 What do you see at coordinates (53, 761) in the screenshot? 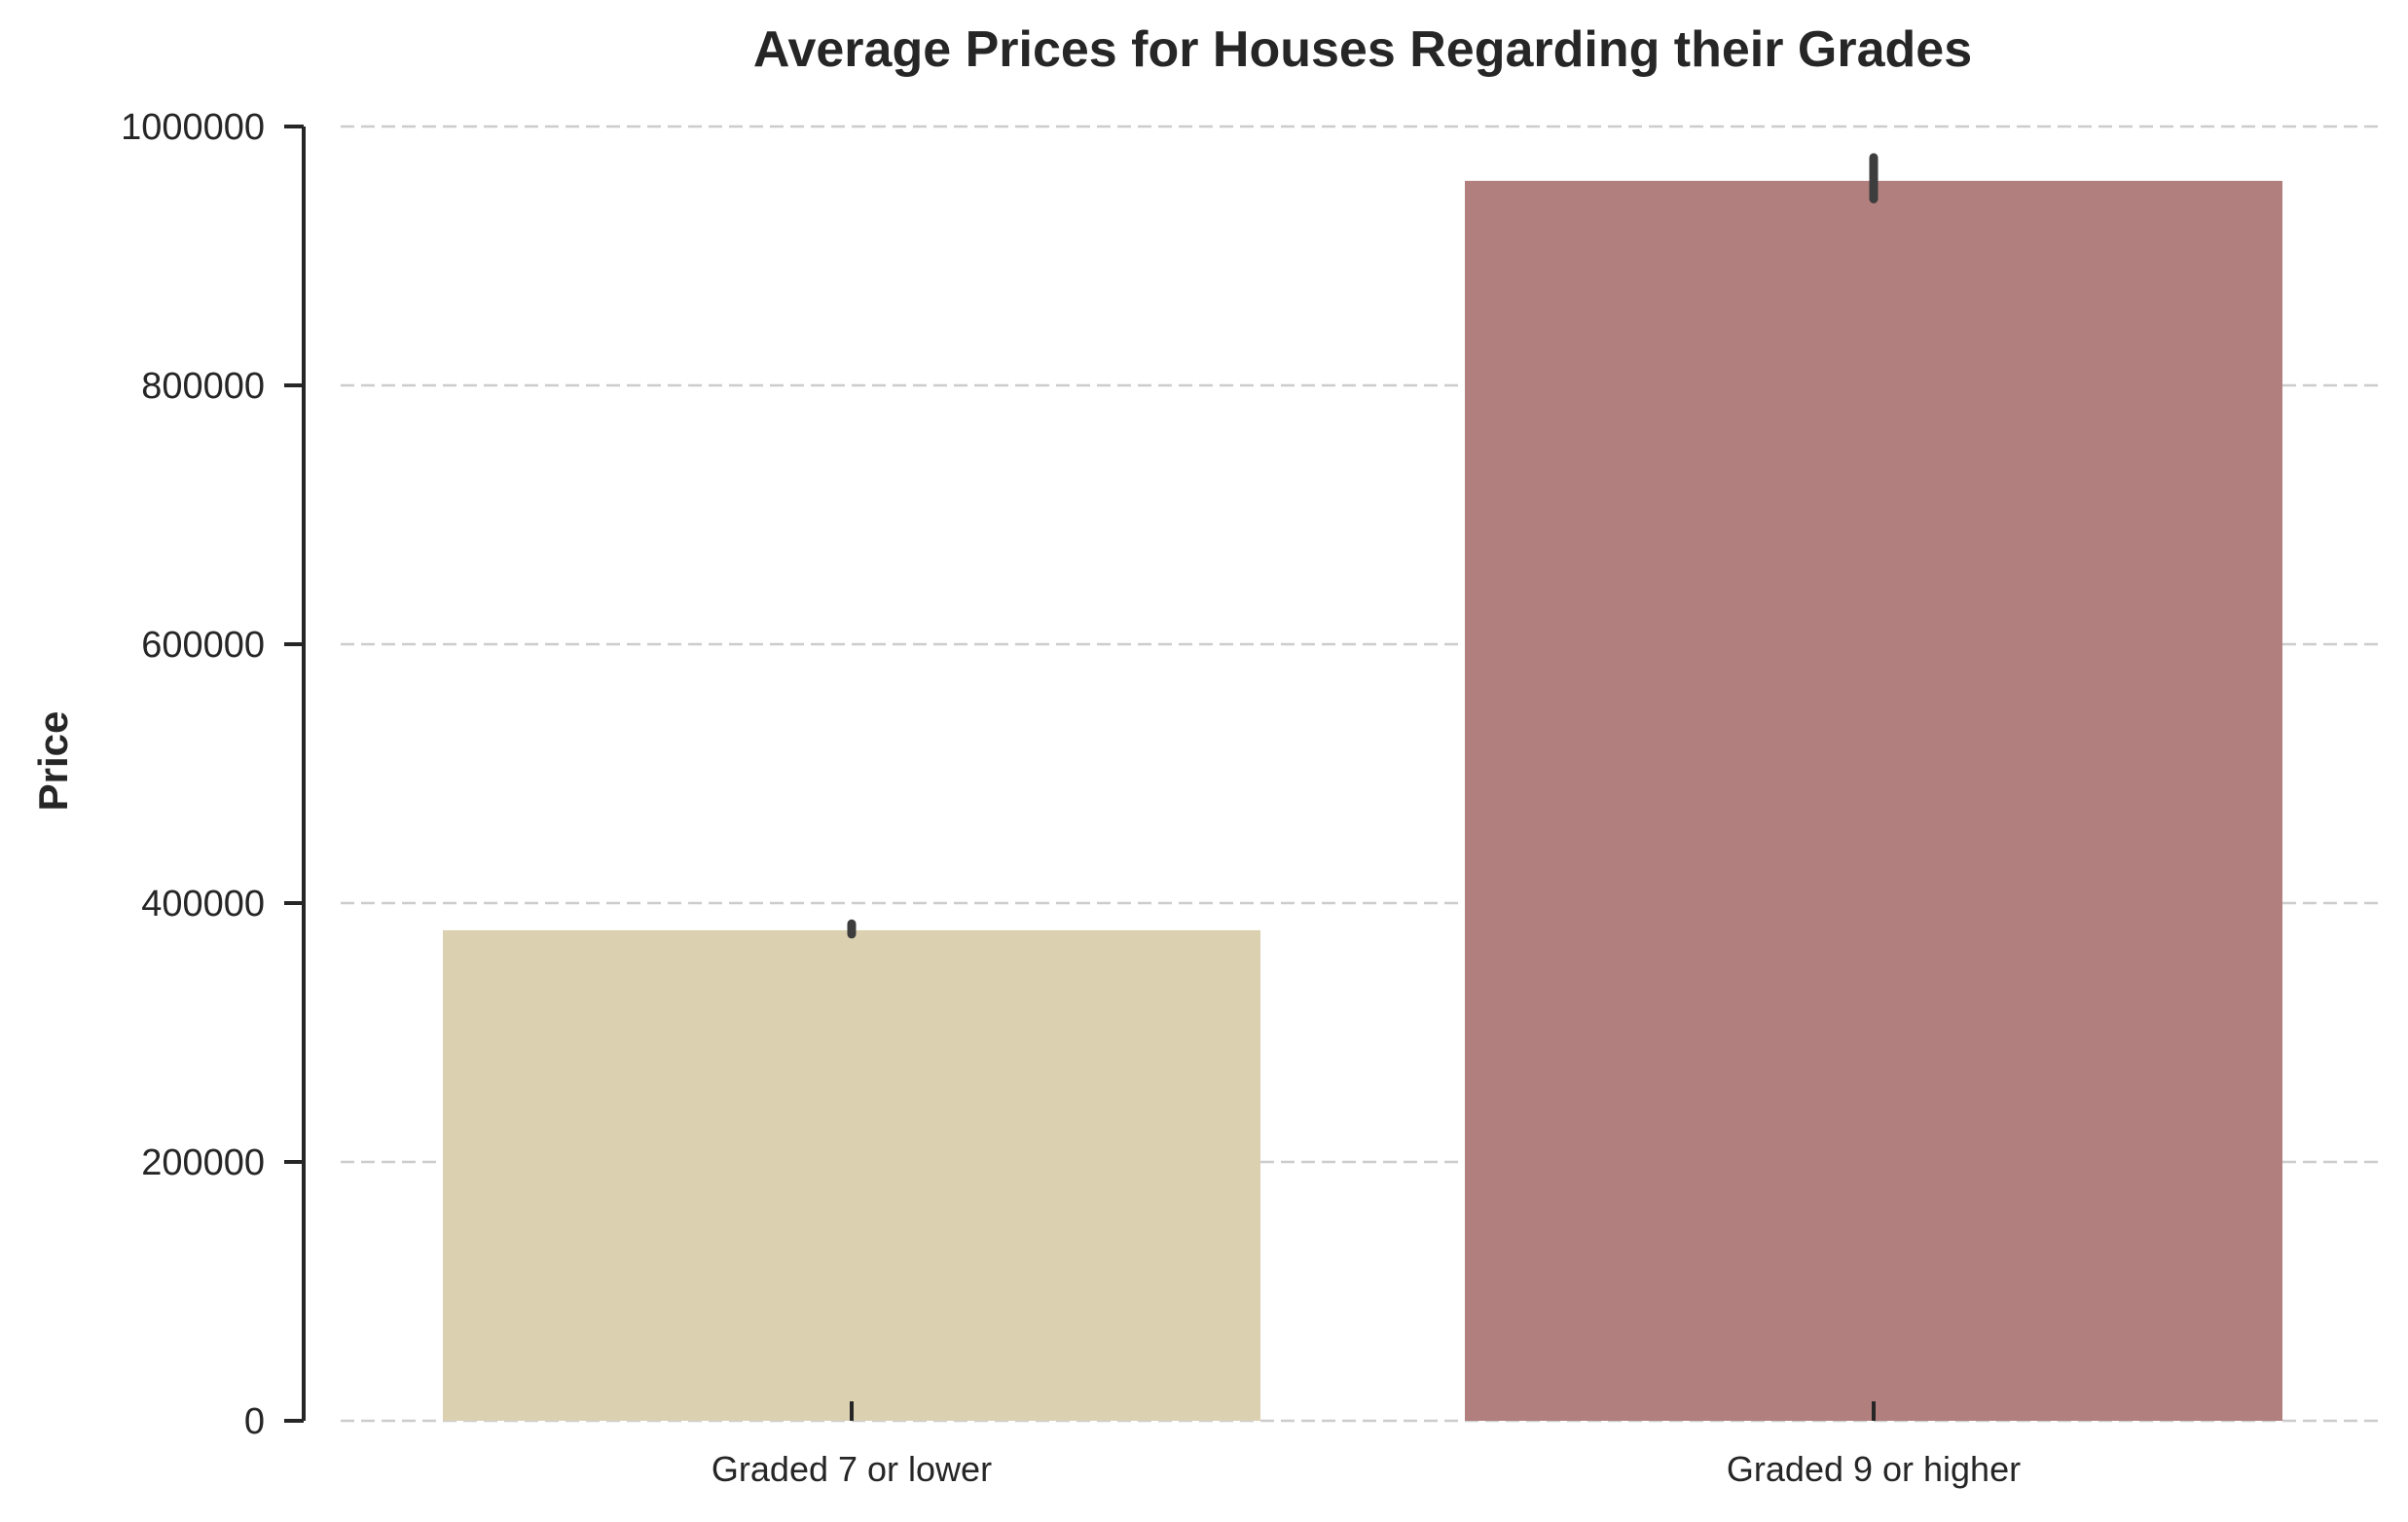
I see `y-axis-label: Price` at bounding box center [53, 761].